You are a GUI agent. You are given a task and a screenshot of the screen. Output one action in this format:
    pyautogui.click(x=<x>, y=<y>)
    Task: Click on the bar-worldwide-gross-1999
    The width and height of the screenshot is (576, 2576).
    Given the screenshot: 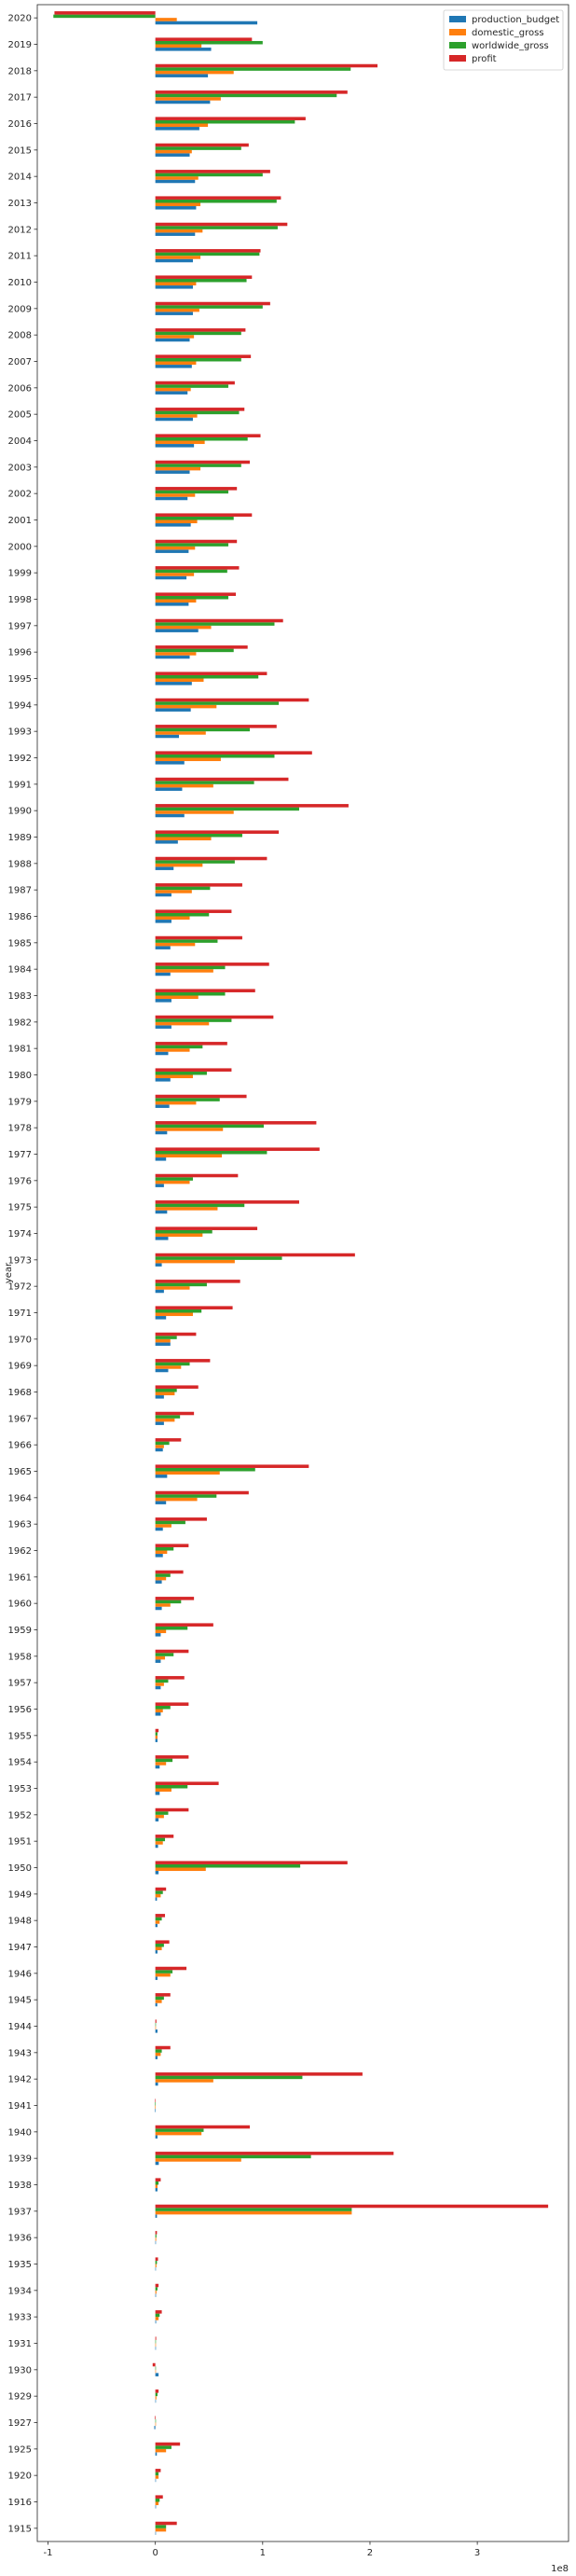 What is the action you would take?
    pyautogui.click(x=191, y=571)
    